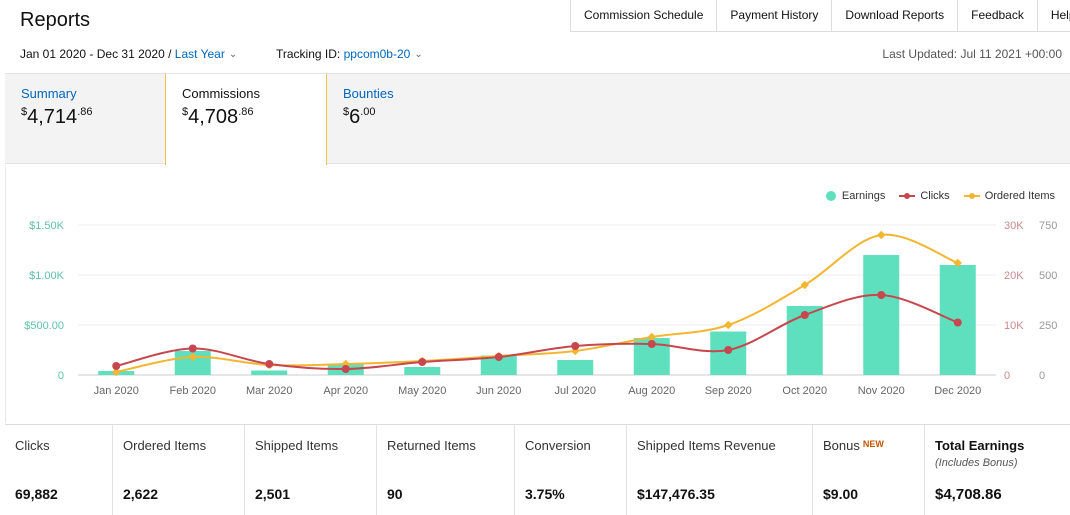 Image resolution: width=1070 pixels, height=515 pixels. I want to click on stat-note: (Includes Bonus), so click(976, 463).